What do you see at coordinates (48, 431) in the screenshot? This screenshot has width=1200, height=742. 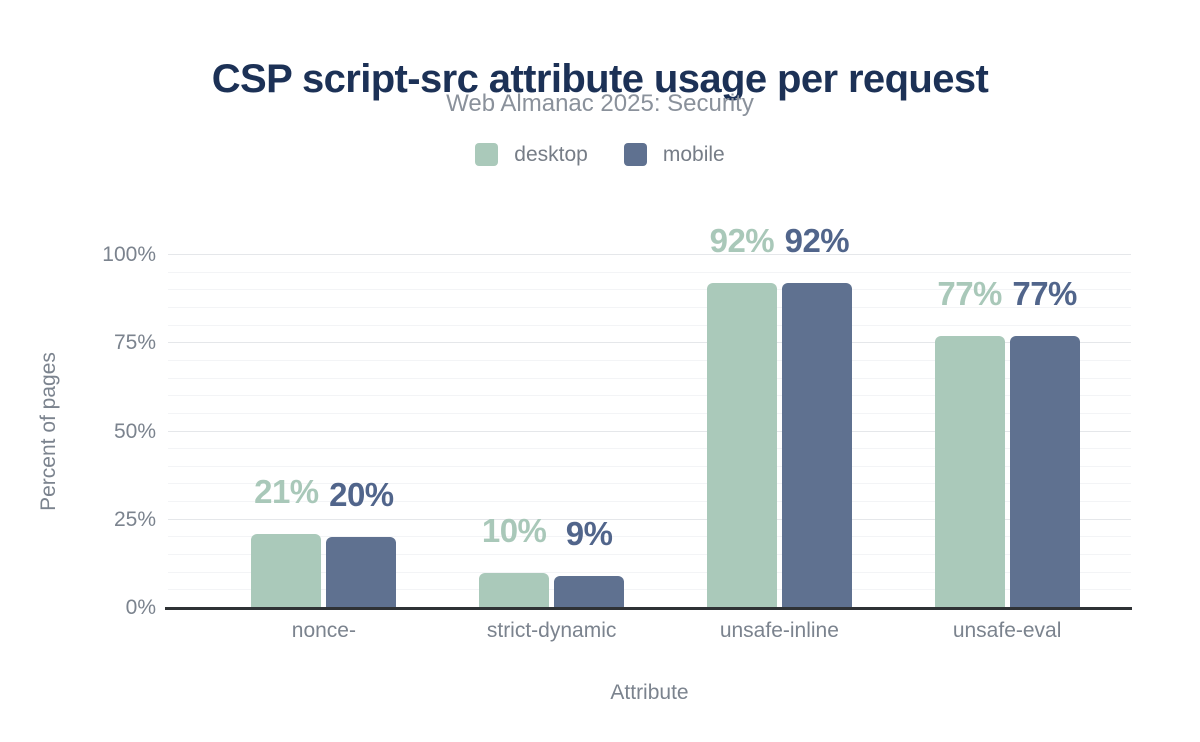 I see `y-axis-title-text: Percent of pages` at bounding box center [48, 431].